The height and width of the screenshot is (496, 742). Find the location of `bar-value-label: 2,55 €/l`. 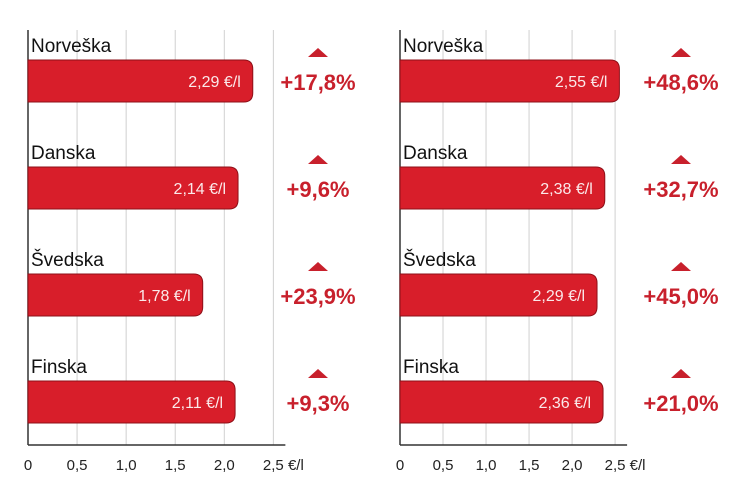

bar-value-label: 2,55 €/l is located at coordinates (581, 82).